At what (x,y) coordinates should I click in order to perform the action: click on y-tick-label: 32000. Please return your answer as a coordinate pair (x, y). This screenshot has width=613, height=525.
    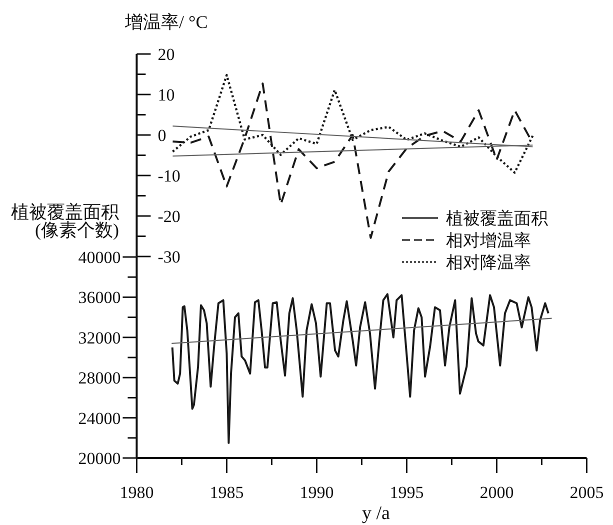
    Looking at the image, I should click on (99, 338).